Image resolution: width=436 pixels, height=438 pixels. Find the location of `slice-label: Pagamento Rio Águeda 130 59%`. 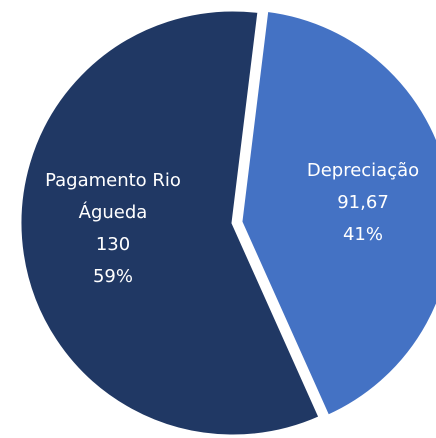

slice-label: Pagamento Rio Águeda 130 59% is located at coordinates (113, 229).